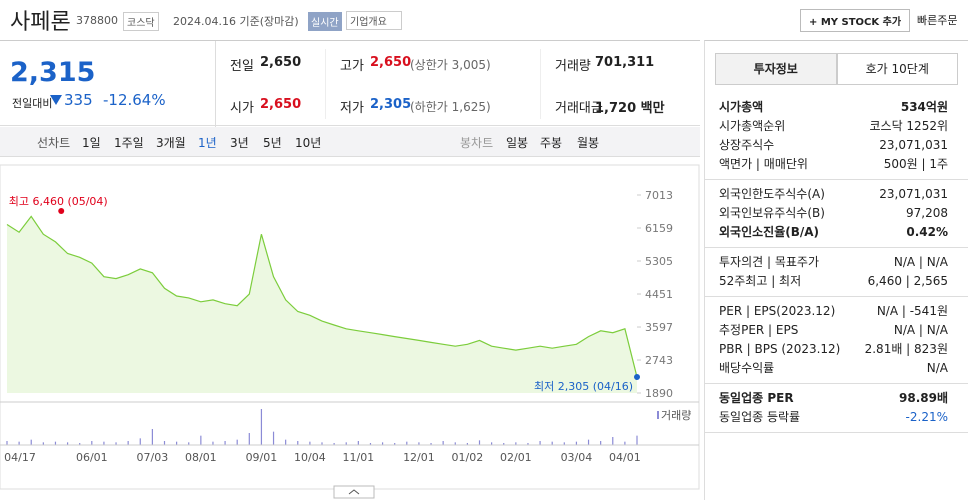 Image resolution: width=968 pixels, height=500 pixels. Describe the element at coordinates (242, 108) in the screenshot. I see `item-label: 시가` at that location.